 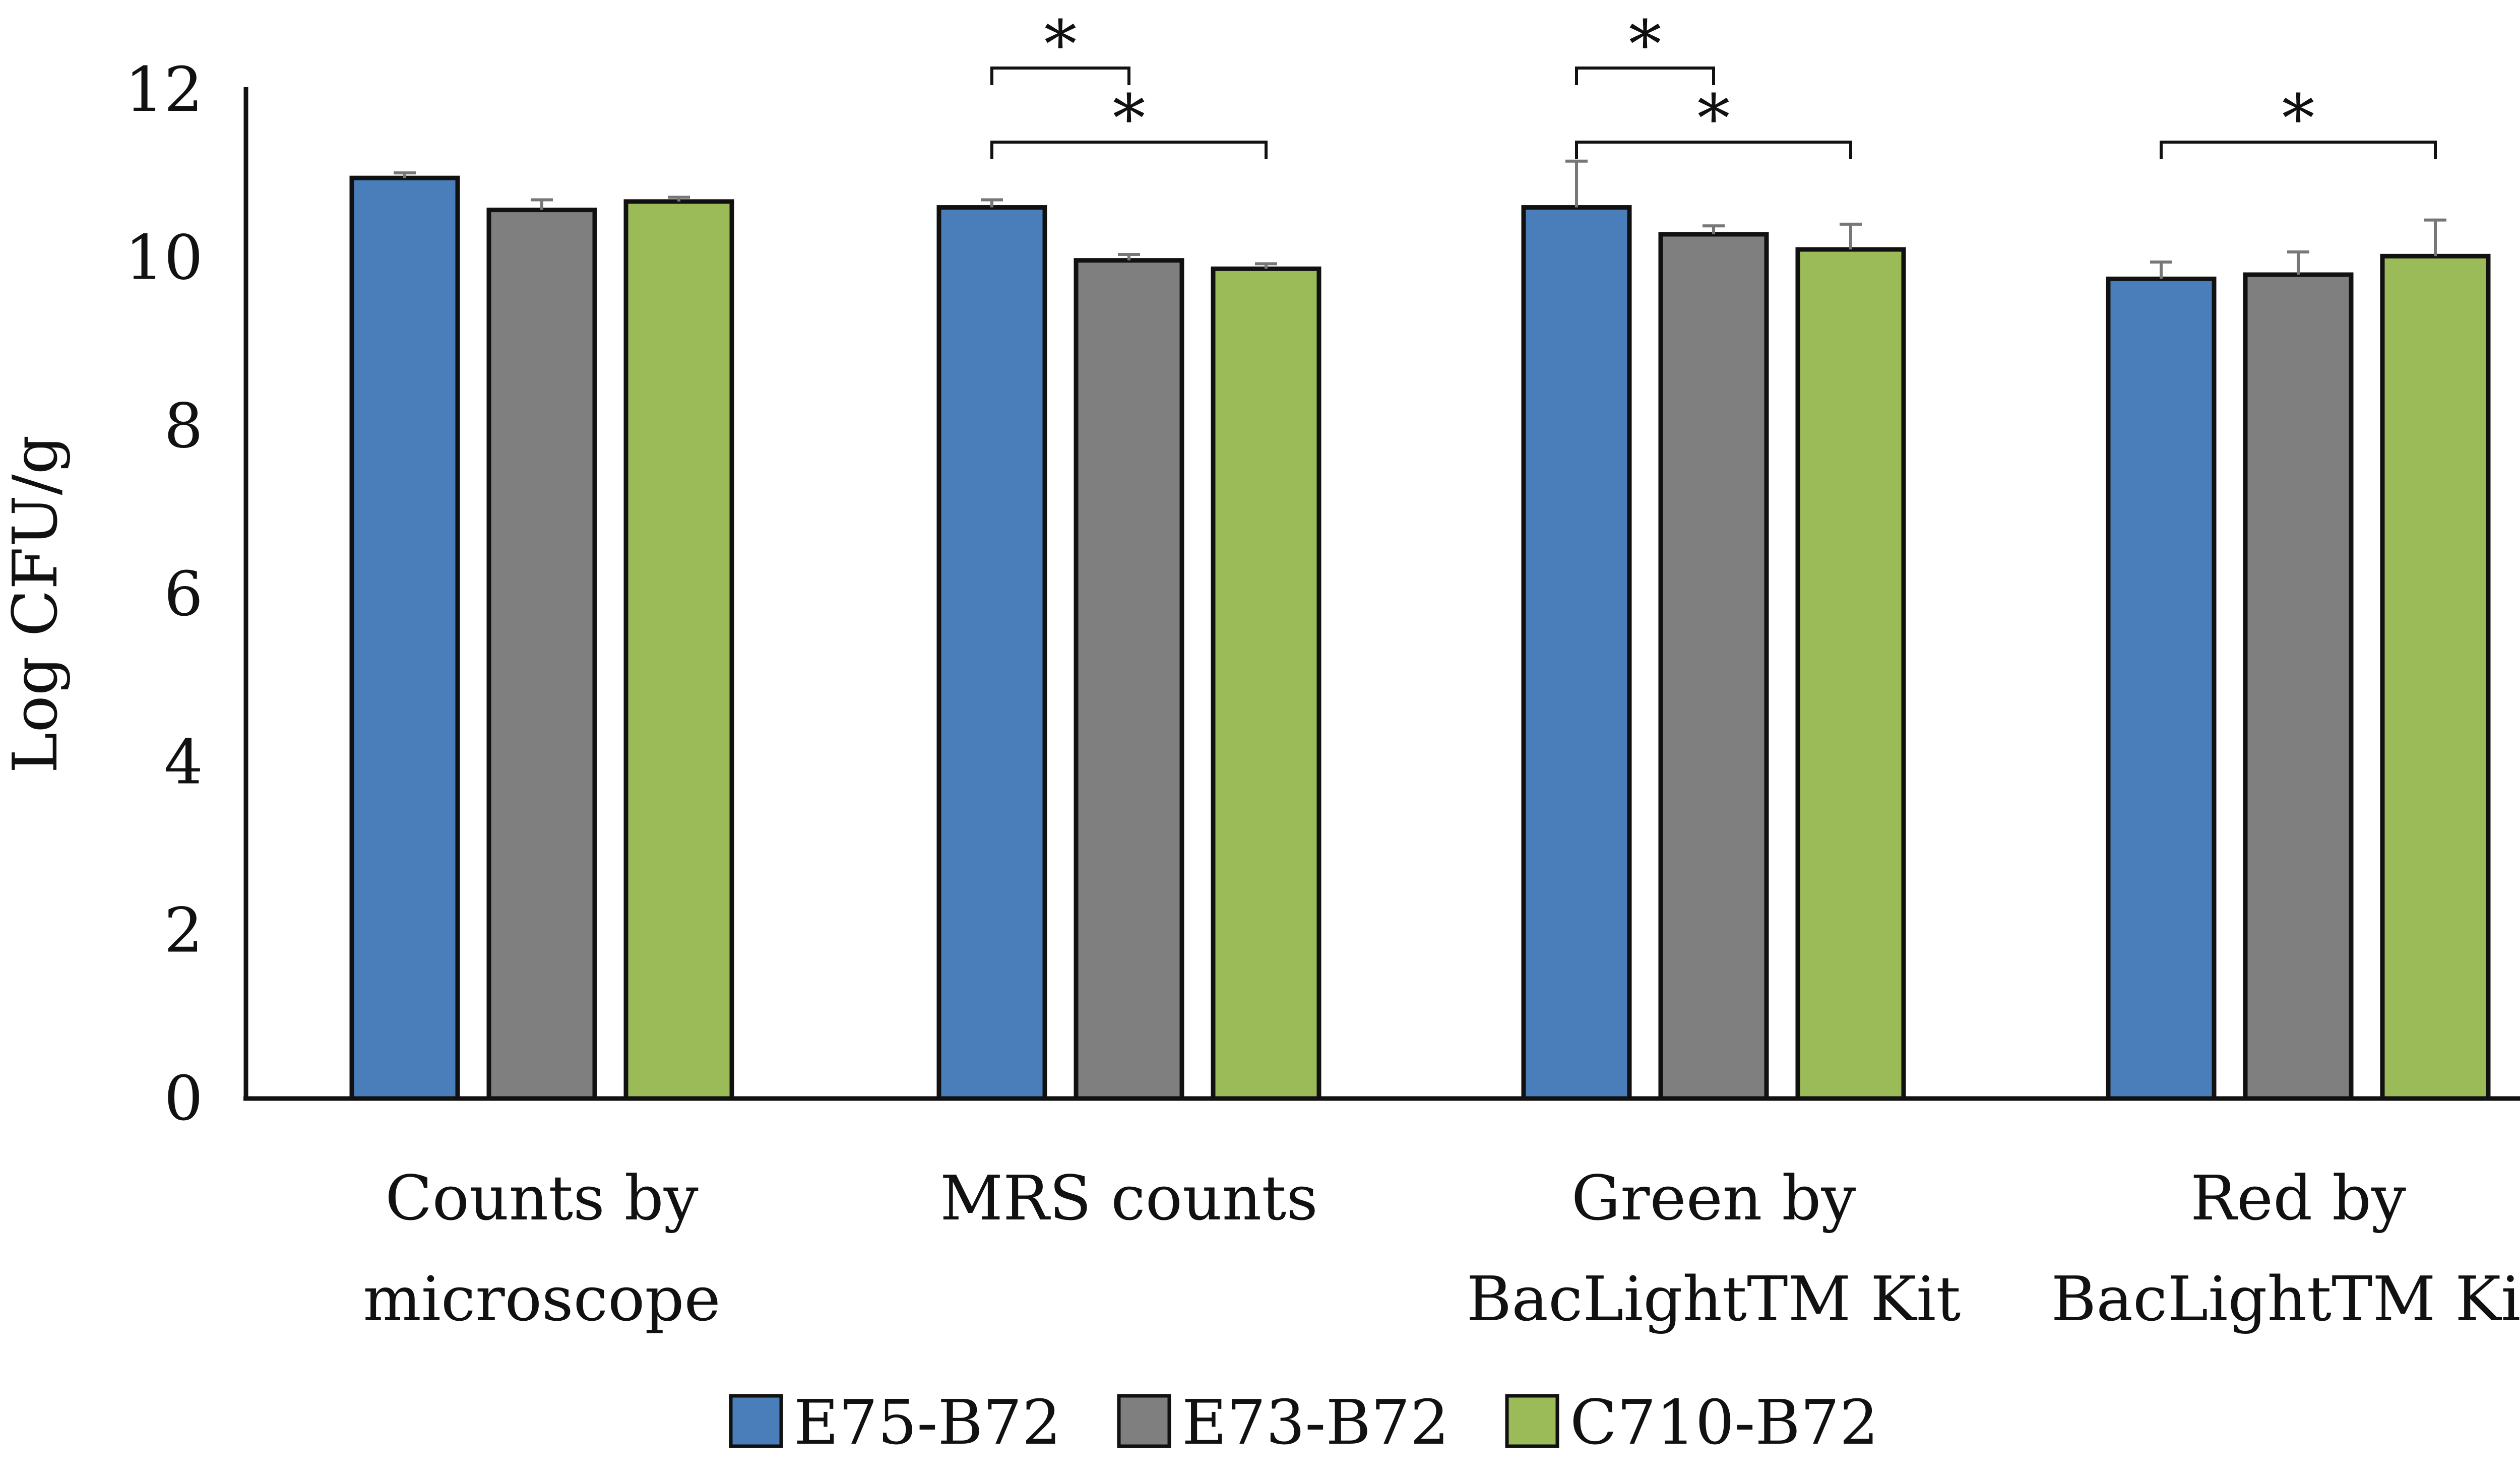 What do you see at coordinates (184, 426) in the screenshot?
I see `y-tick-label-8: 8` at bounding box center [184, 426].